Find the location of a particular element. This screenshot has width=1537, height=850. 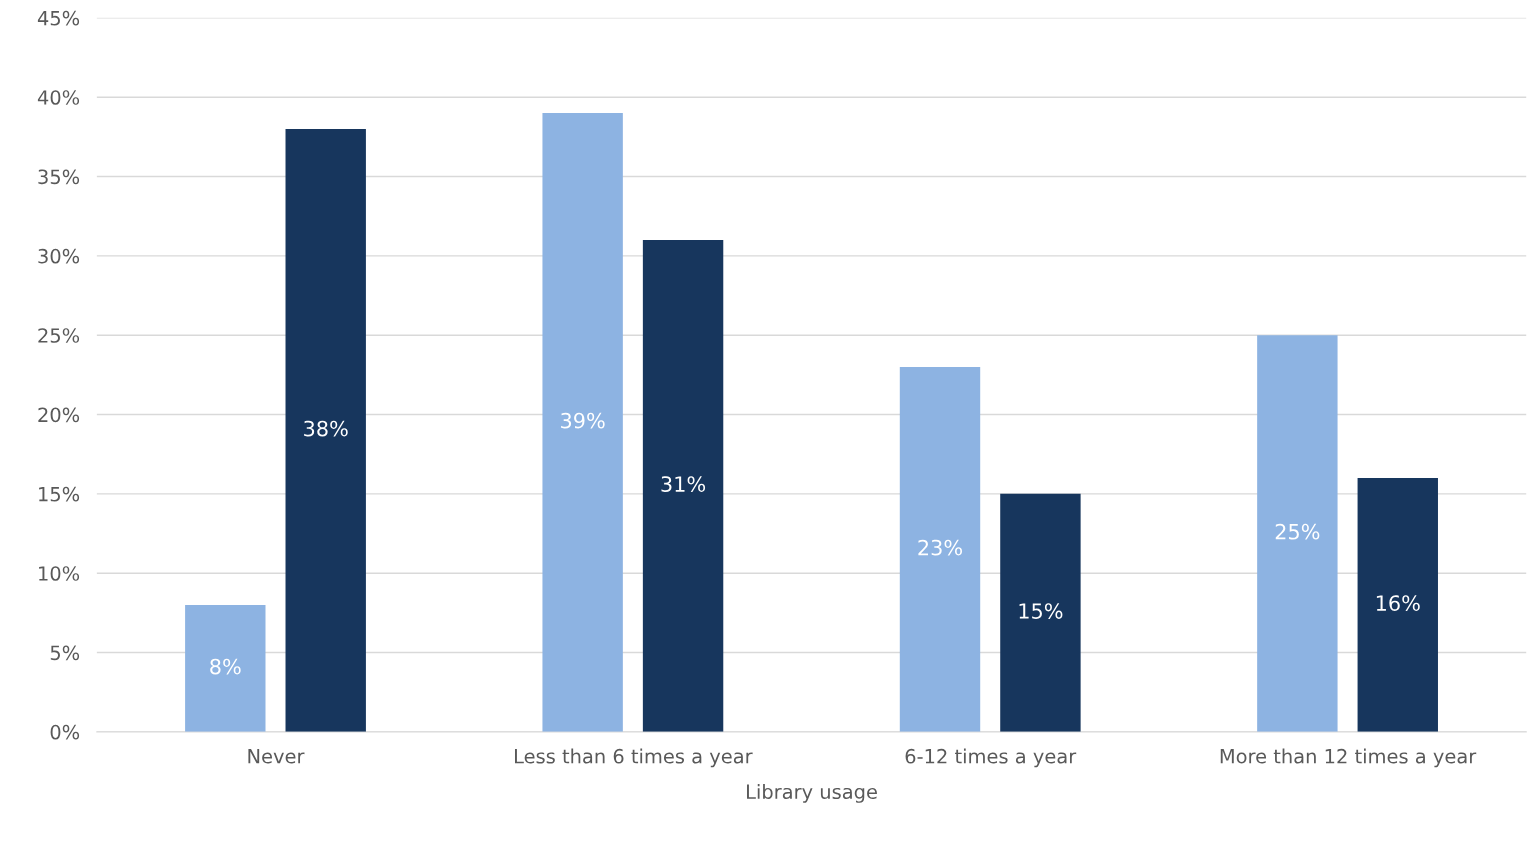

data-label: 23% is located at coordinates (940, 547).